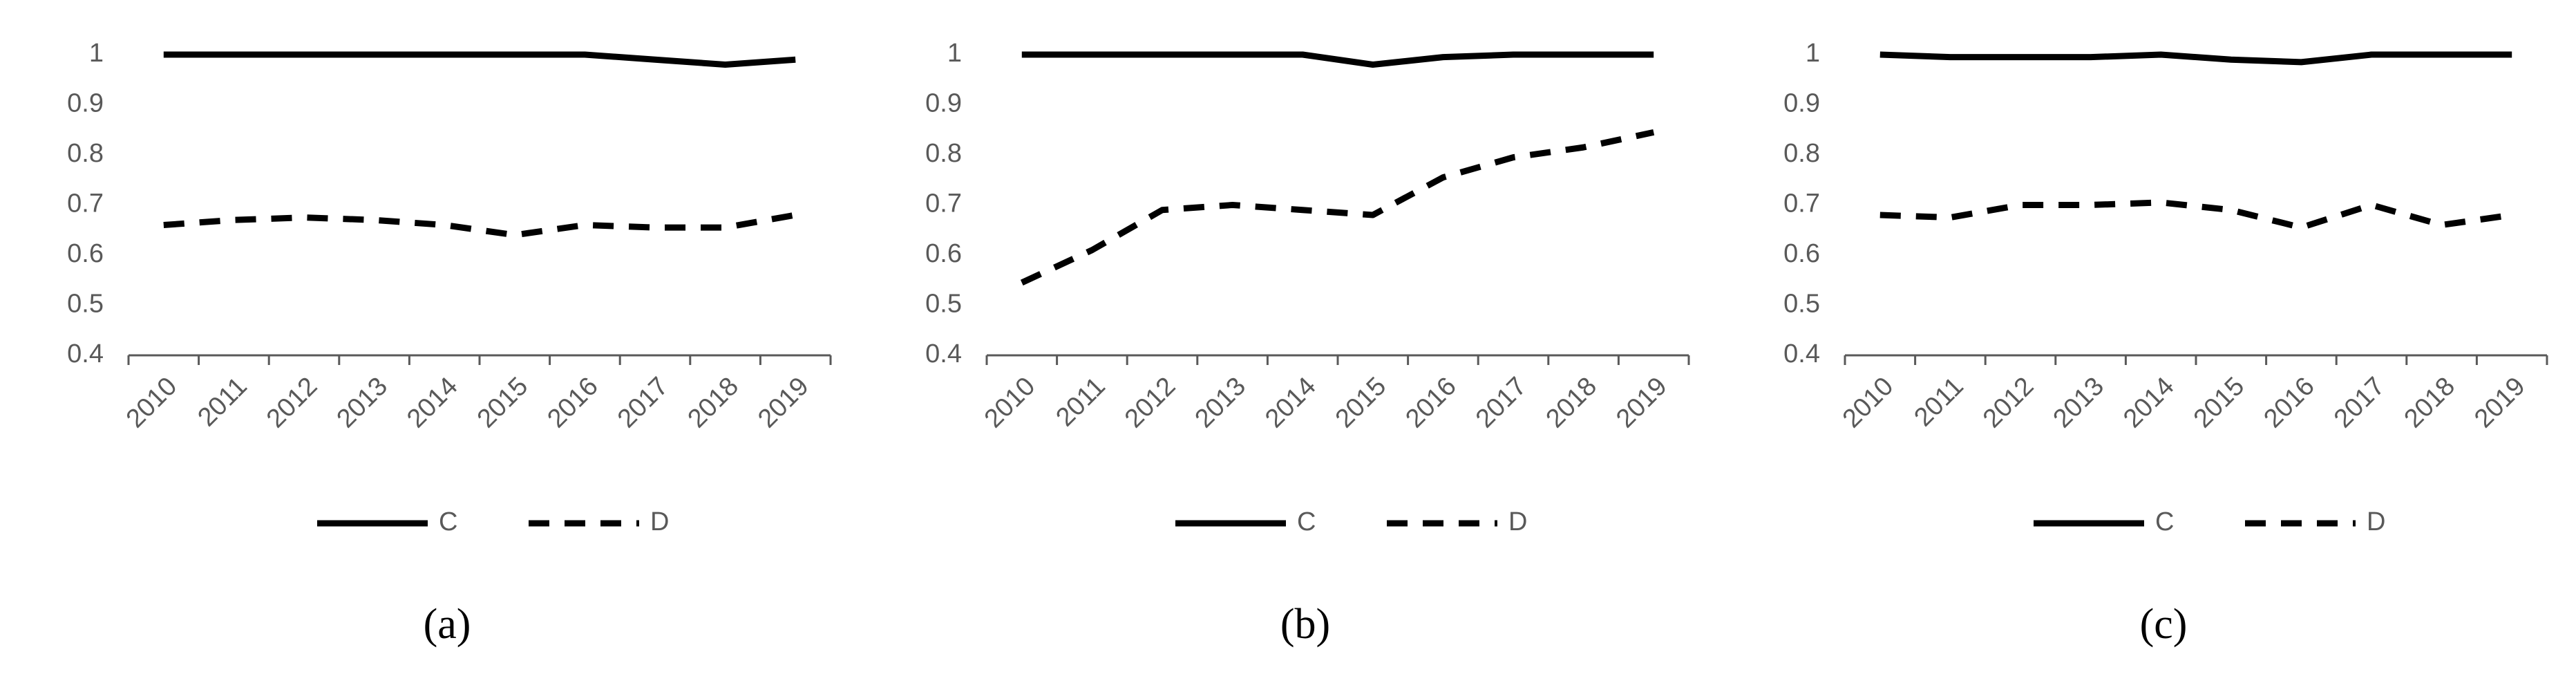 This screenshot has width=2576, height=683. What do you see at coordinates (447, 624) in the screenshot?
I see `panel-label: (a)` at bounding box center [447, 624].